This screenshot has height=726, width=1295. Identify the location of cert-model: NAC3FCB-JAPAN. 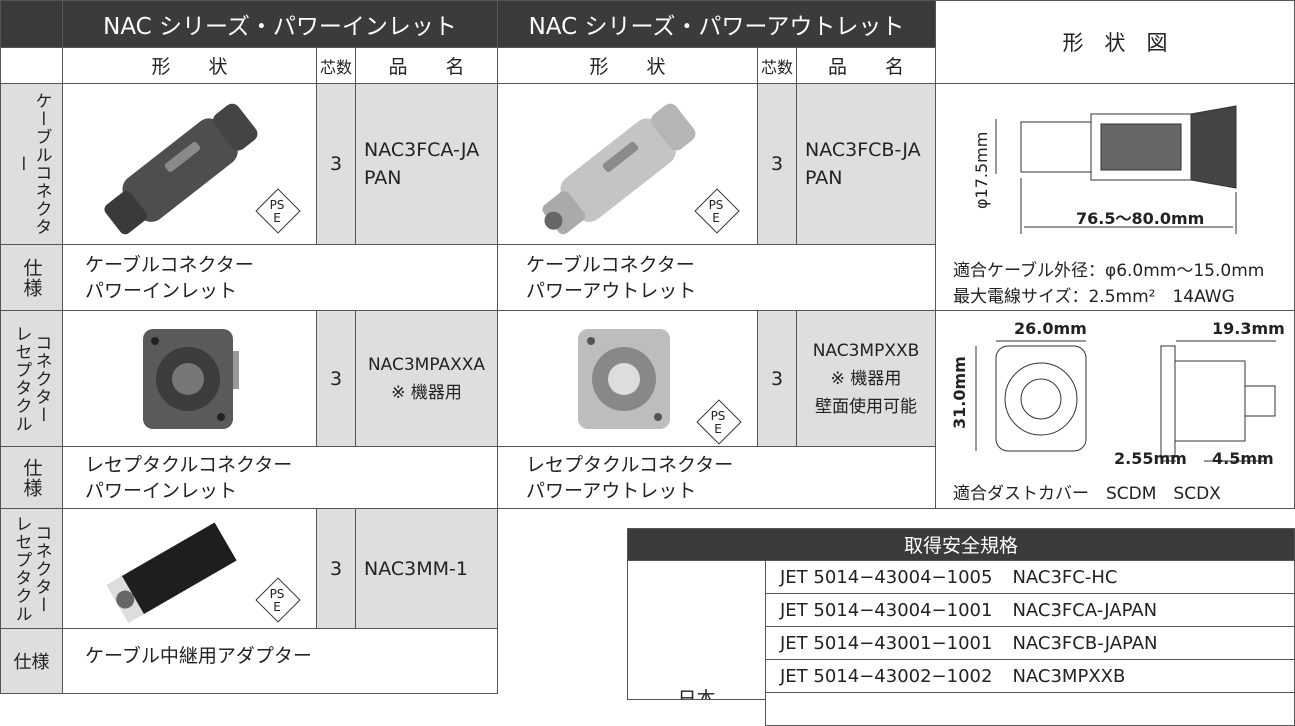
(1085, 643).